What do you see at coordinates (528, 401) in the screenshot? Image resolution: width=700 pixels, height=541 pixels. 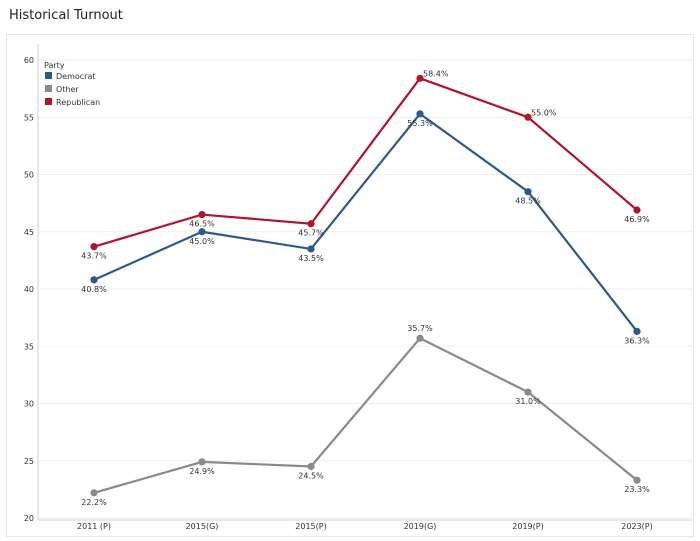 I see `data-label-other-4: 31.0%` at bounding box center [528, 401].